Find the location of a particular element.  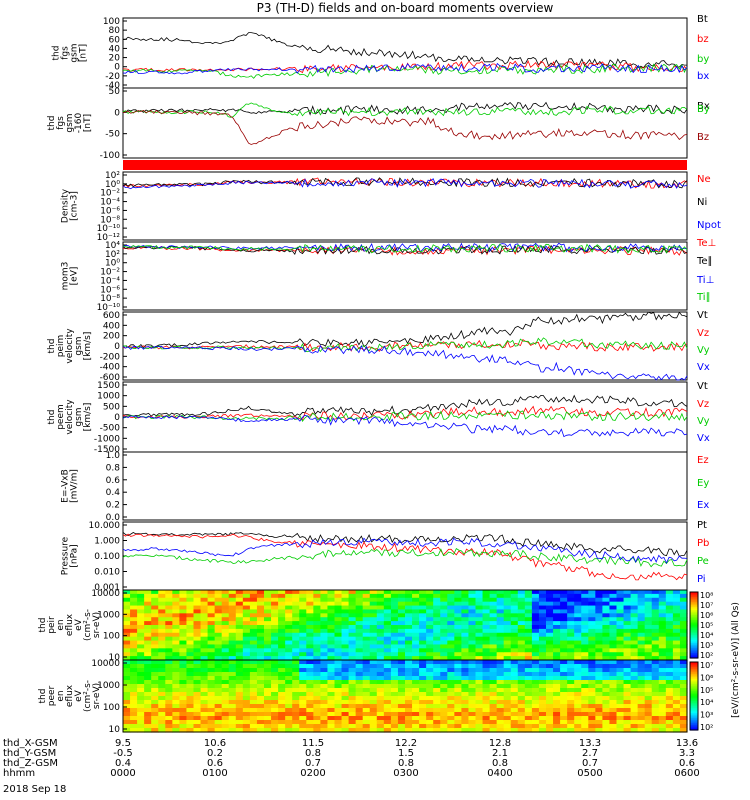

y-tick-label: 0.010 is located at coordinates (107, 573).